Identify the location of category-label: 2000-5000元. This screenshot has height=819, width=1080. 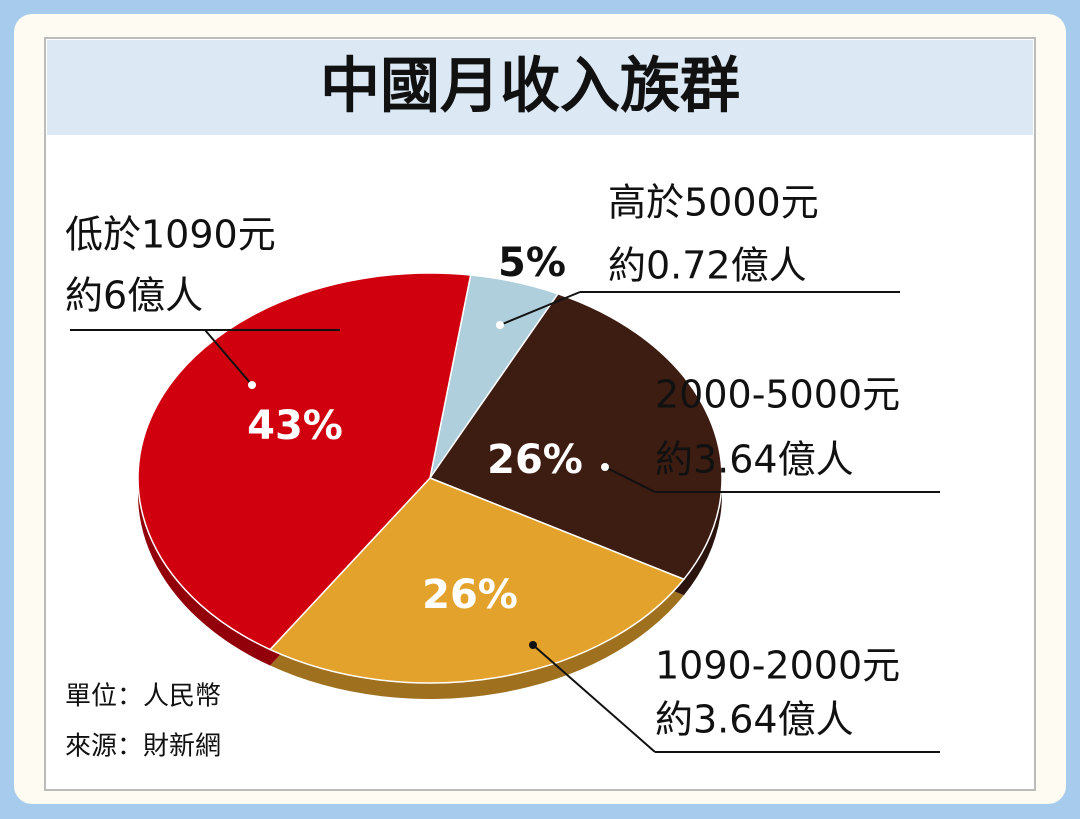
(777, 395).